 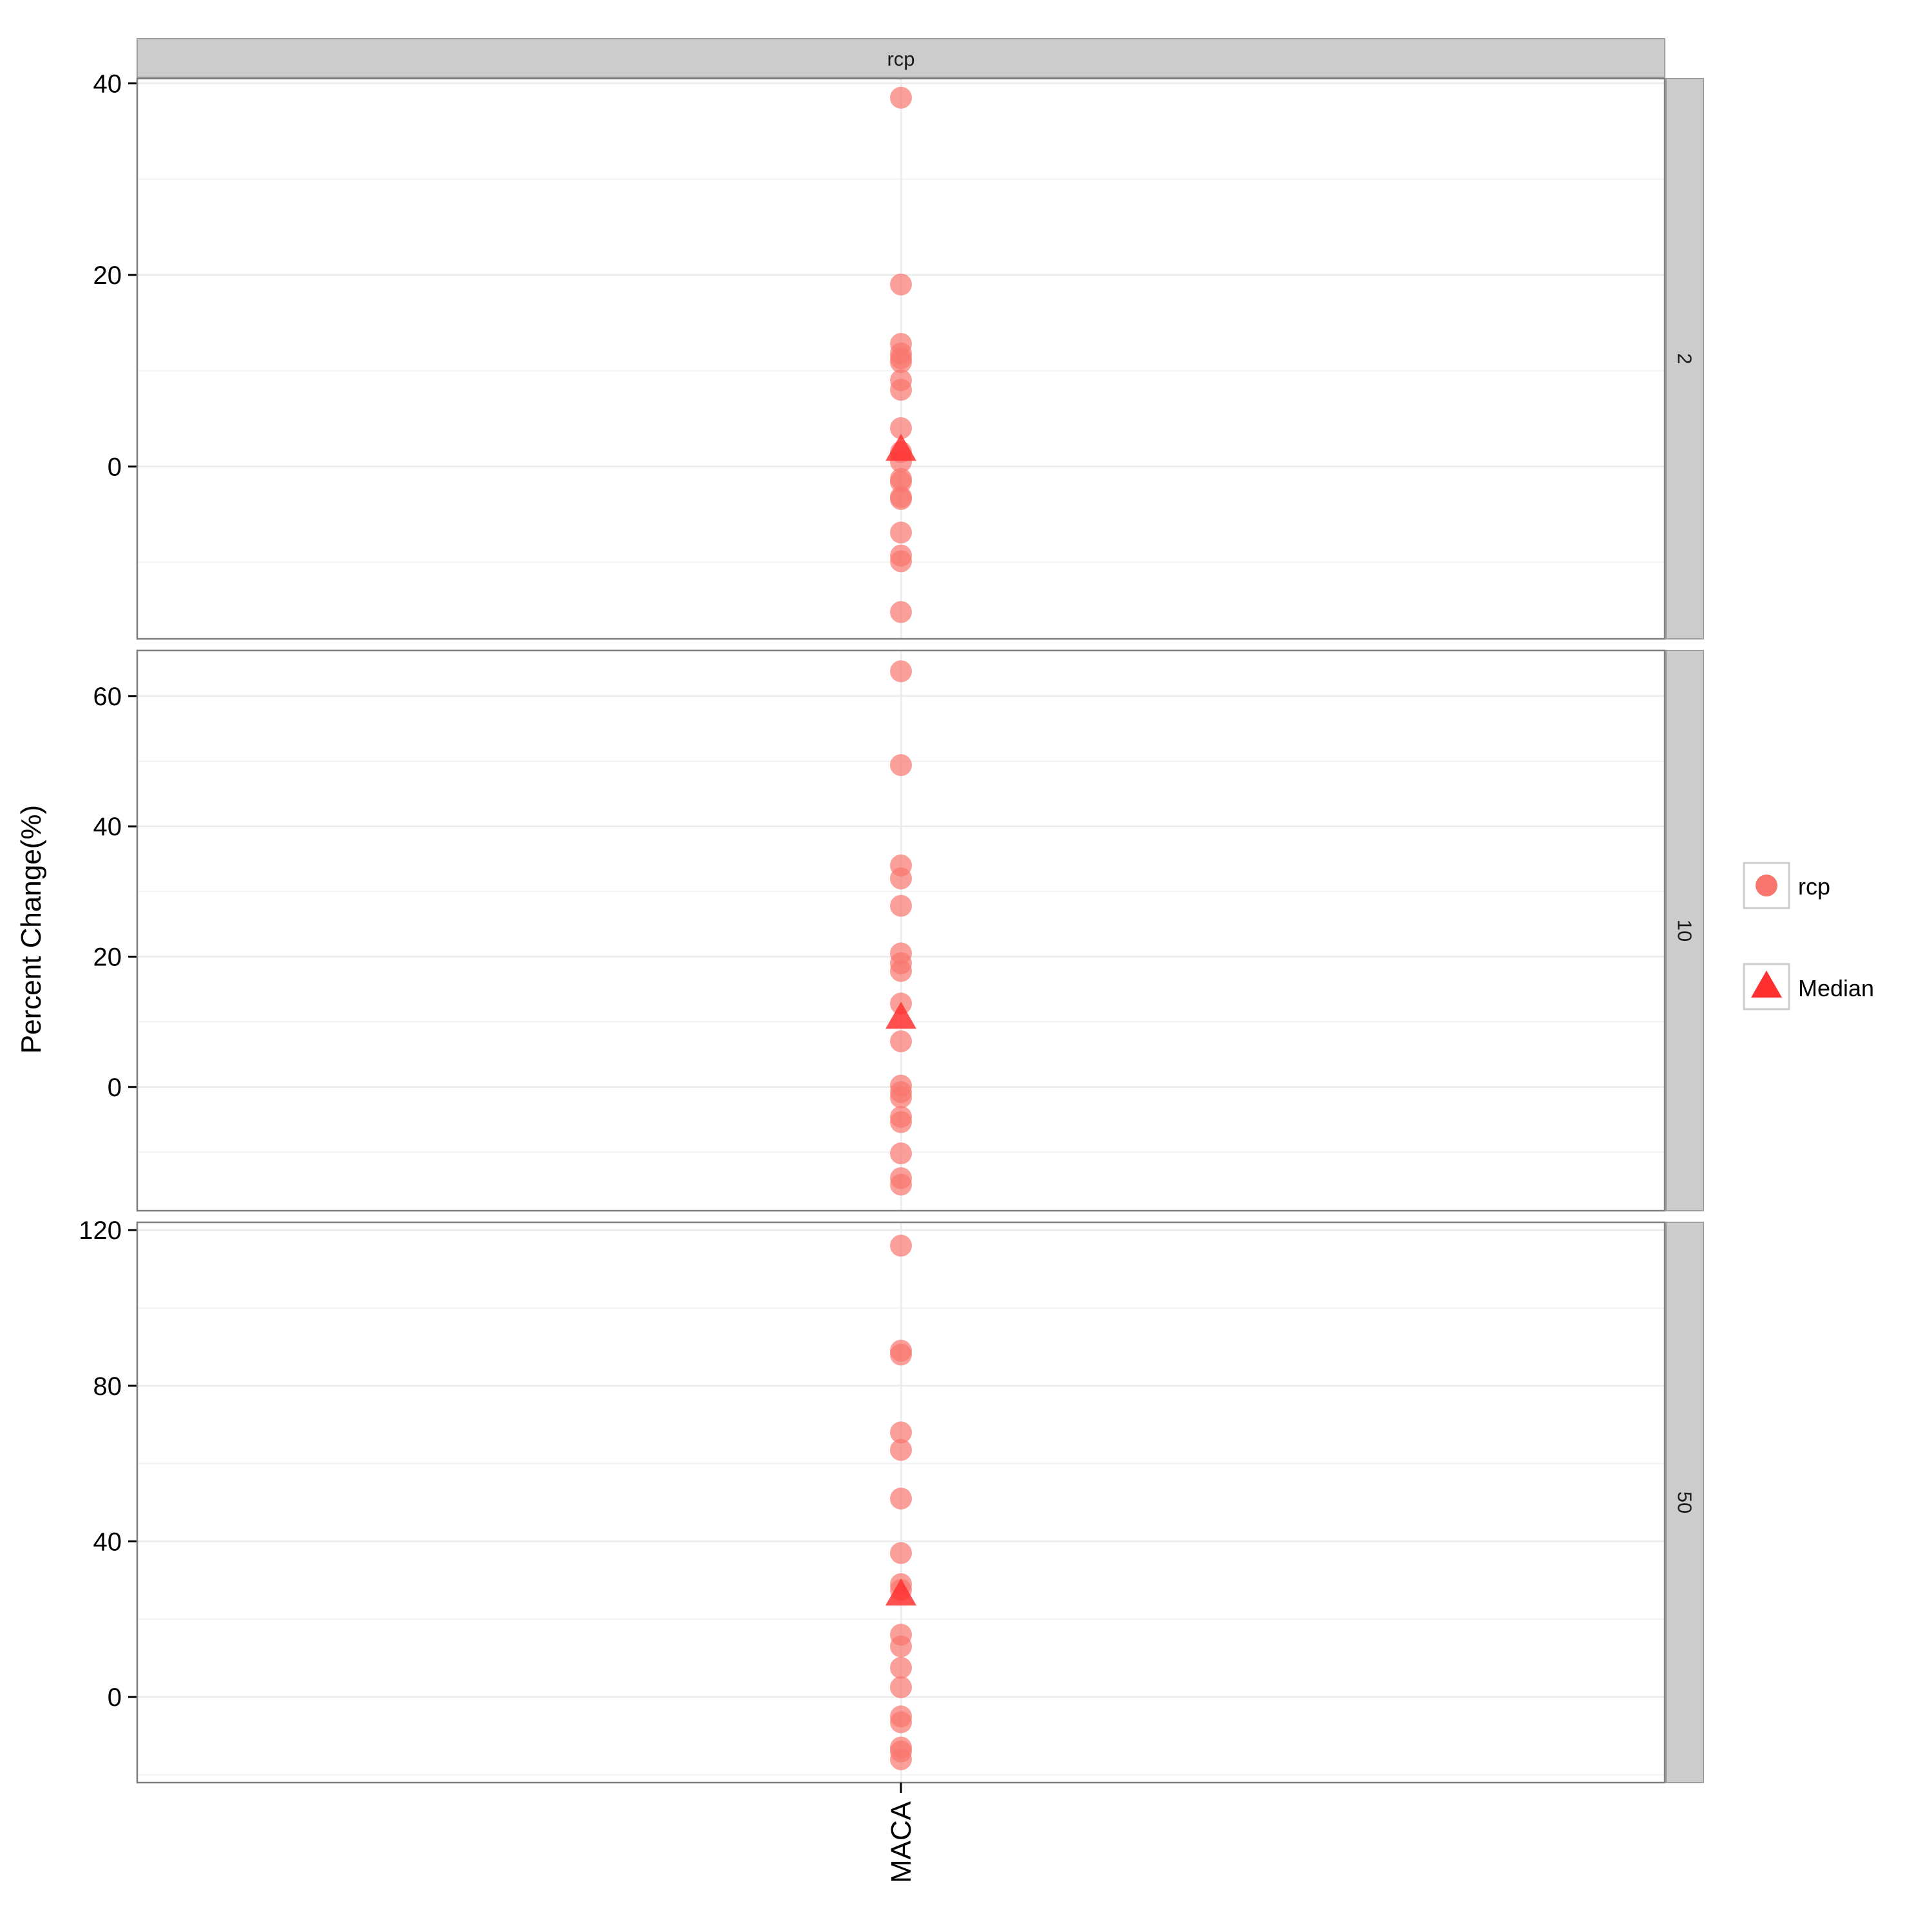 What do you see at coordinates (902, 1842) in the screenshot?
I see `x-tick-label-maca: MACA` at bounding box center [902, 1842].